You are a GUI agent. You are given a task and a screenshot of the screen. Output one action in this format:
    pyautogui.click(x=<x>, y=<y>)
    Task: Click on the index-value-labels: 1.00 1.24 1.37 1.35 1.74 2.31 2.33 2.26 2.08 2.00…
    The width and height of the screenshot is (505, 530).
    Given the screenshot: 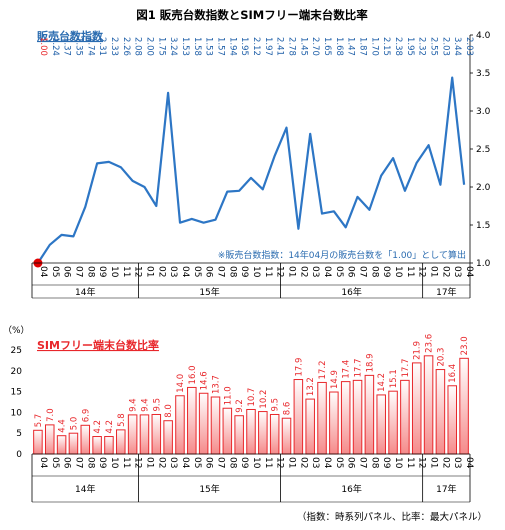 What is the action you would take?
    pyautogui.click(x=256, y=46)
    